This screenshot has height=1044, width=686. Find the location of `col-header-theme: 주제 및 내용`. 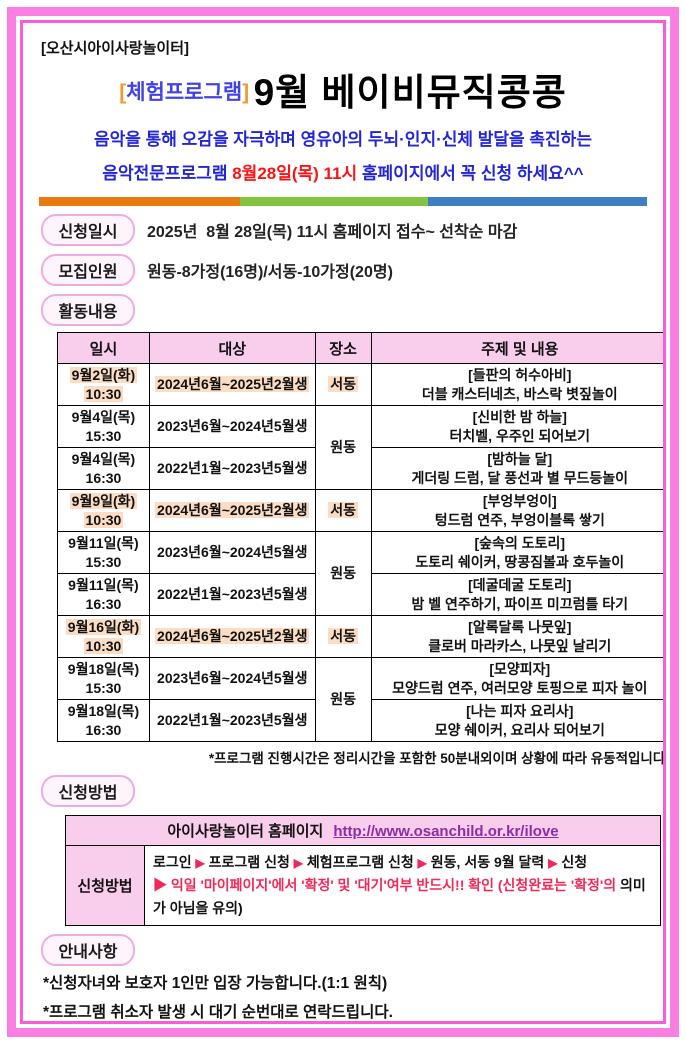

col-header-theme: 주제 및 내용 is located at coordinates (516, 348).